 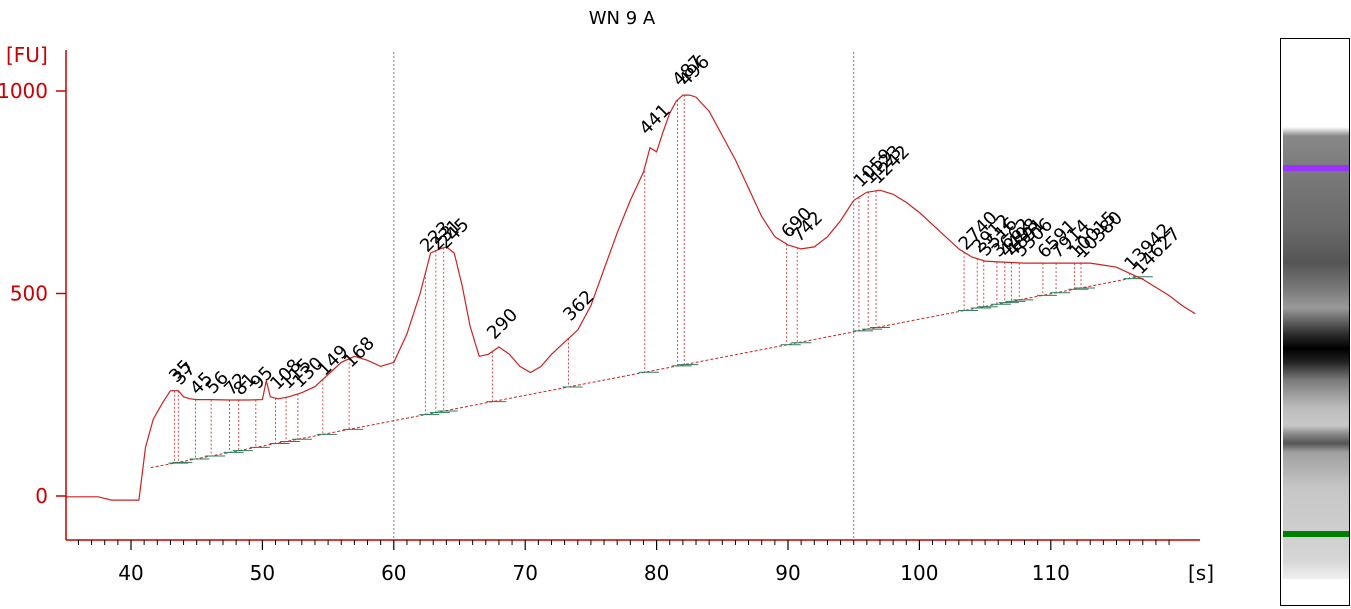 What do you see at coordinates (29, 294) in the screenshot?
I see `y-tick-label-1: 500` at bounding box center [29, 294].